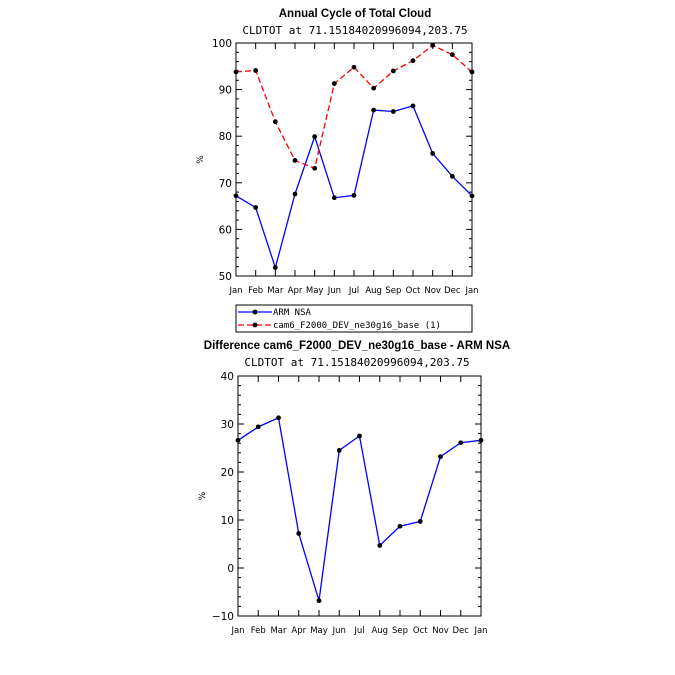 The height and width of the screenshot is (675, 675). What do you see at coordinates (355, 14) in the screenshot?
I see `chart-title: Annual Cycle of Total Cloud` at bounding box center [355, 14].